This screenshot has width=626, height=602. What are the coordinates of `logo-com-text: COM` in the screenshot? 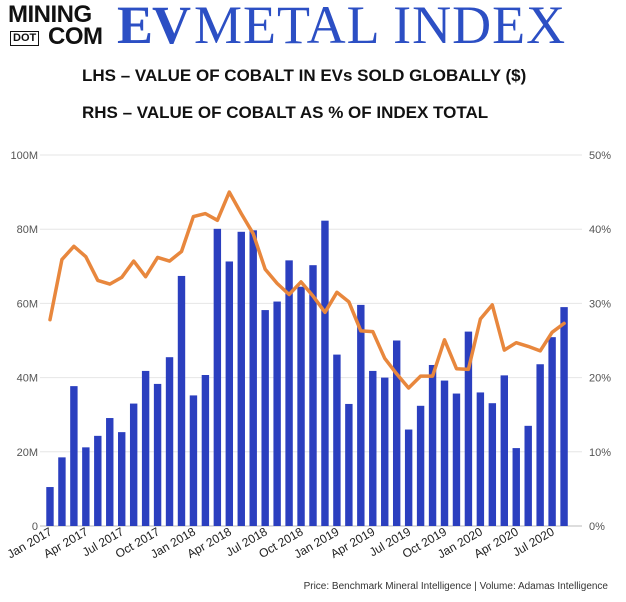 It's located at (75, 36).